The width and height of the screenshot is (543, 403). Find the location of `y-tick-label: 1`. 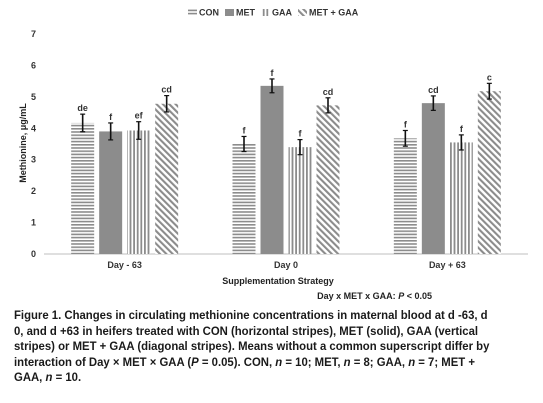

y-tick-label: 1 is located at coordinates (33, 223).